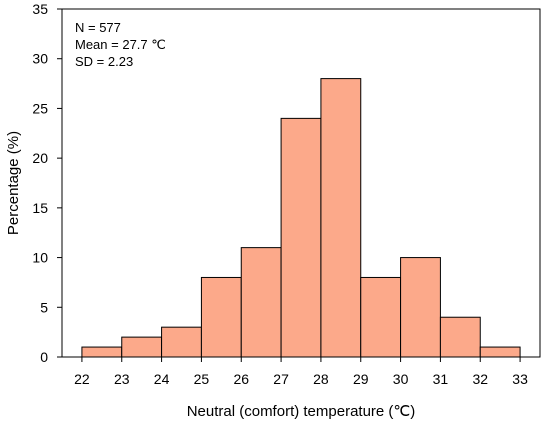 The height and width of the screenshot is (423, 550). I want to click on y-tick-label: 15, so click(40, 208).